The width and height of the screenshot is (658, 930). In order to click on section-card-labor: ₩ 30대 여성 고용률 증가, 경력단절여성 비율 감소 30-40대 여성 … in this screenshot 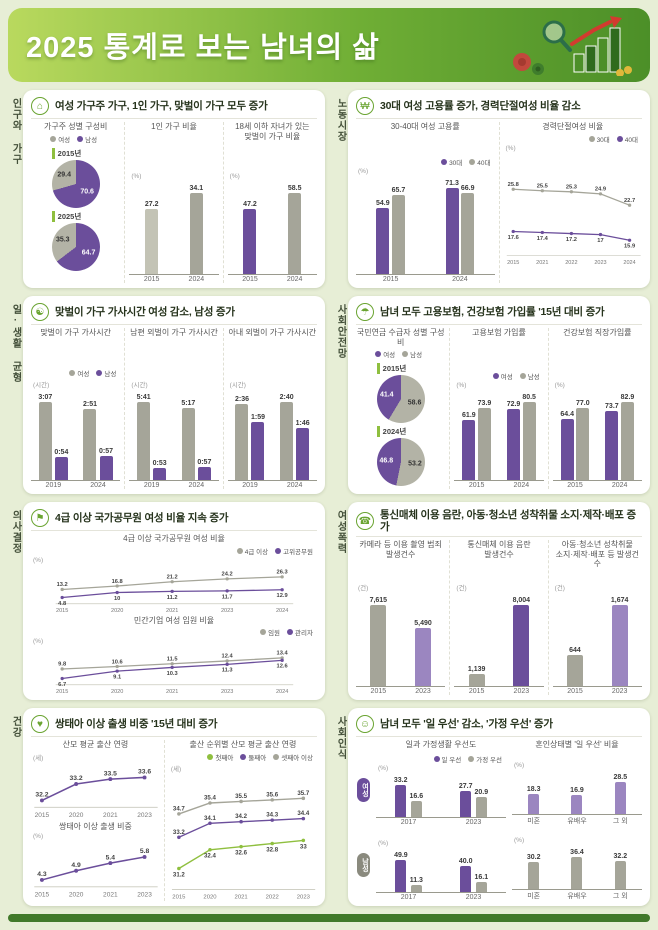, I will do `click(499, 189)`.